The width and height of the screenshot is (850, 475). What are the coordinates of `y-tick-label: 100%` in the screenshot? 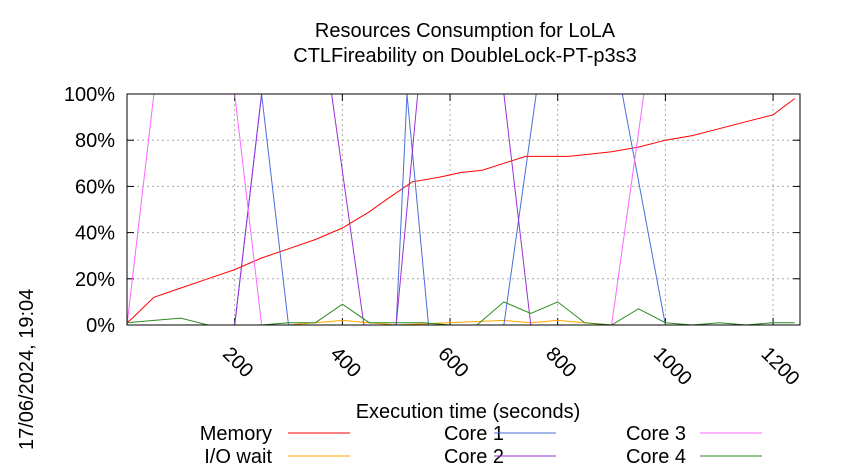 It's located at (89, 95).